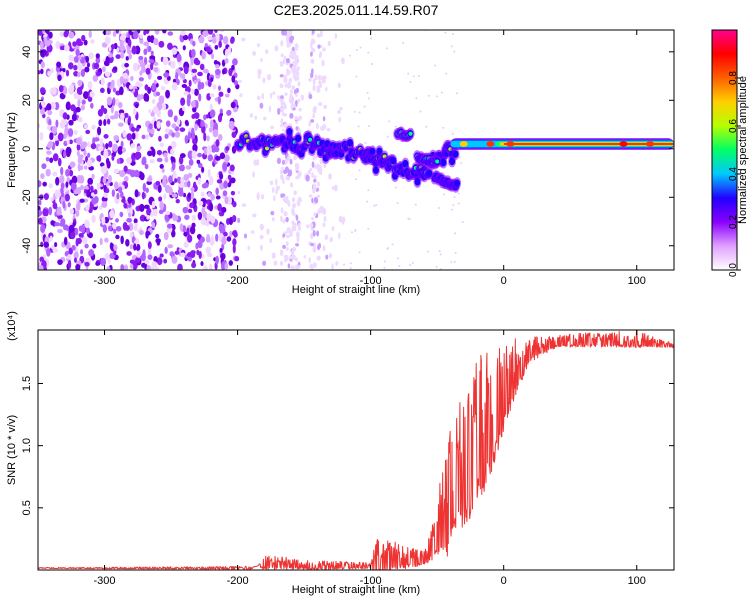 The width and height of the screenshot is (750, 600). I want to click on signal-core, so click(410, 133).